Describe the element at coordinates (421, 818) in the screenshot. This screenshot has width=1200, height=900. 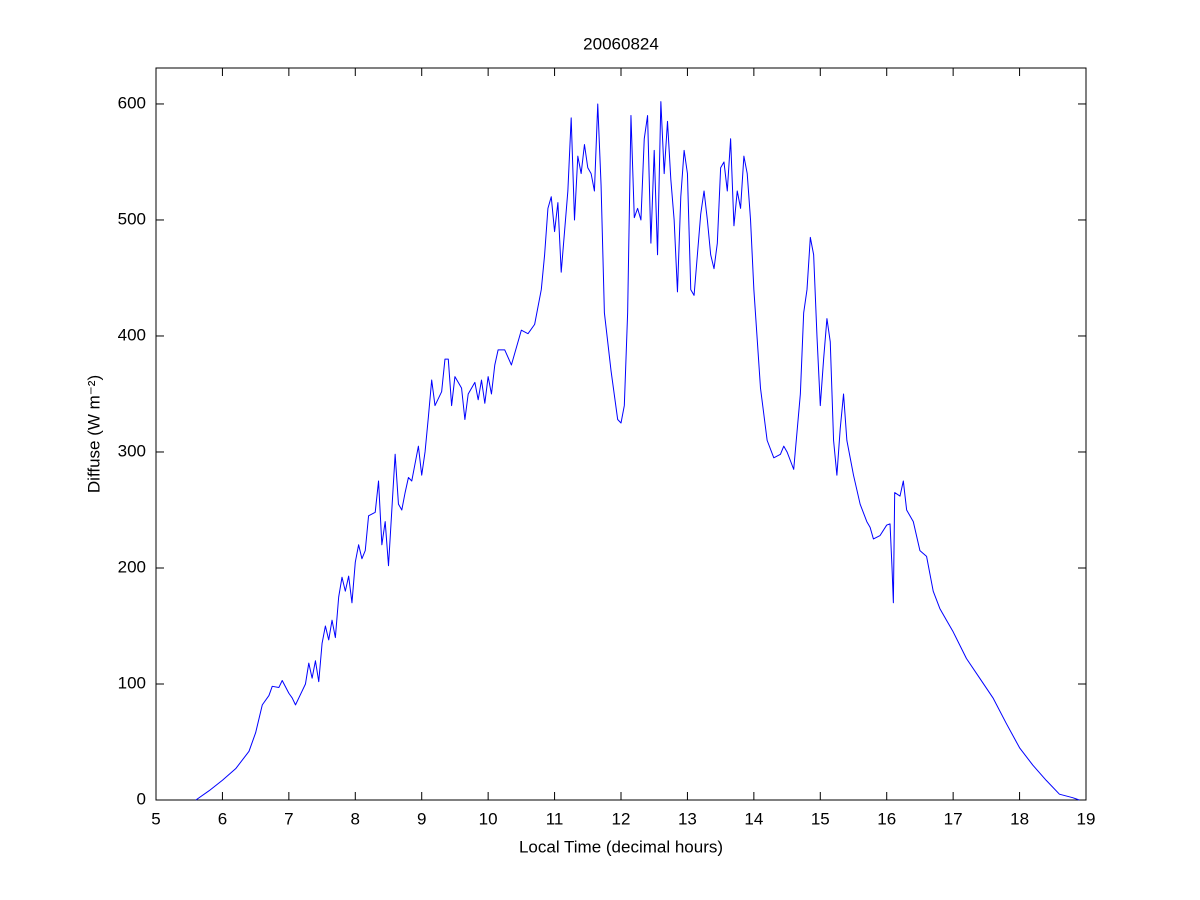
I see `x-tick-label: 9` at that location.